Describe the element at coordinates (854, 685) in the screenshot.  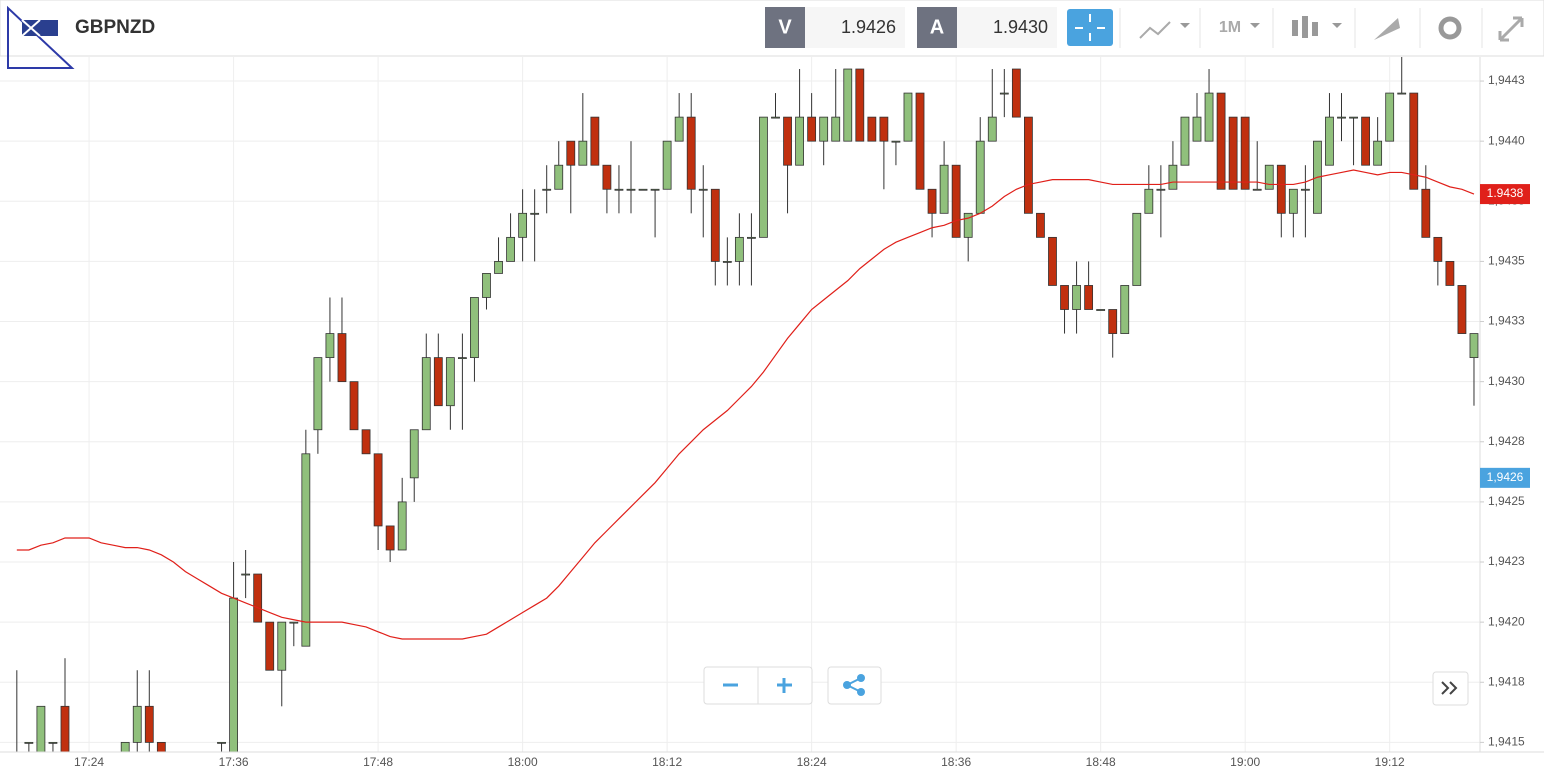
I see `share-button` at that location.